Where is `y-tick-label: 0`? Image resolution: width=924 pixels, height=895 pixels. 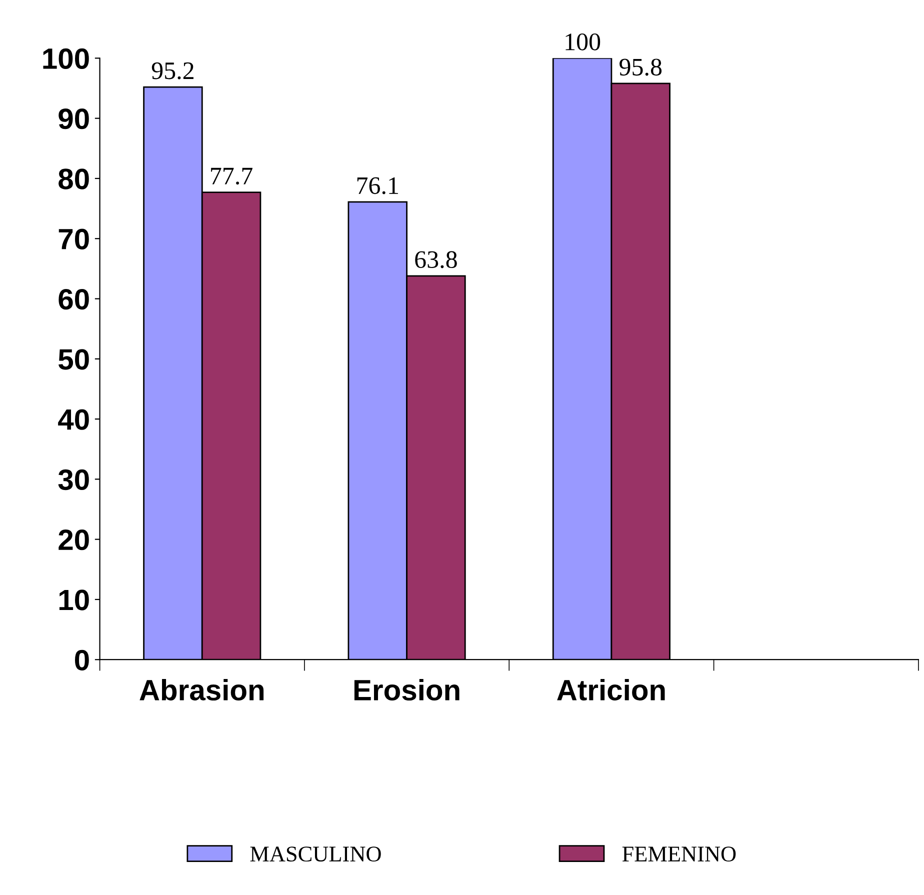 y-tick-label: 0 is located at coordinates (82, 660).